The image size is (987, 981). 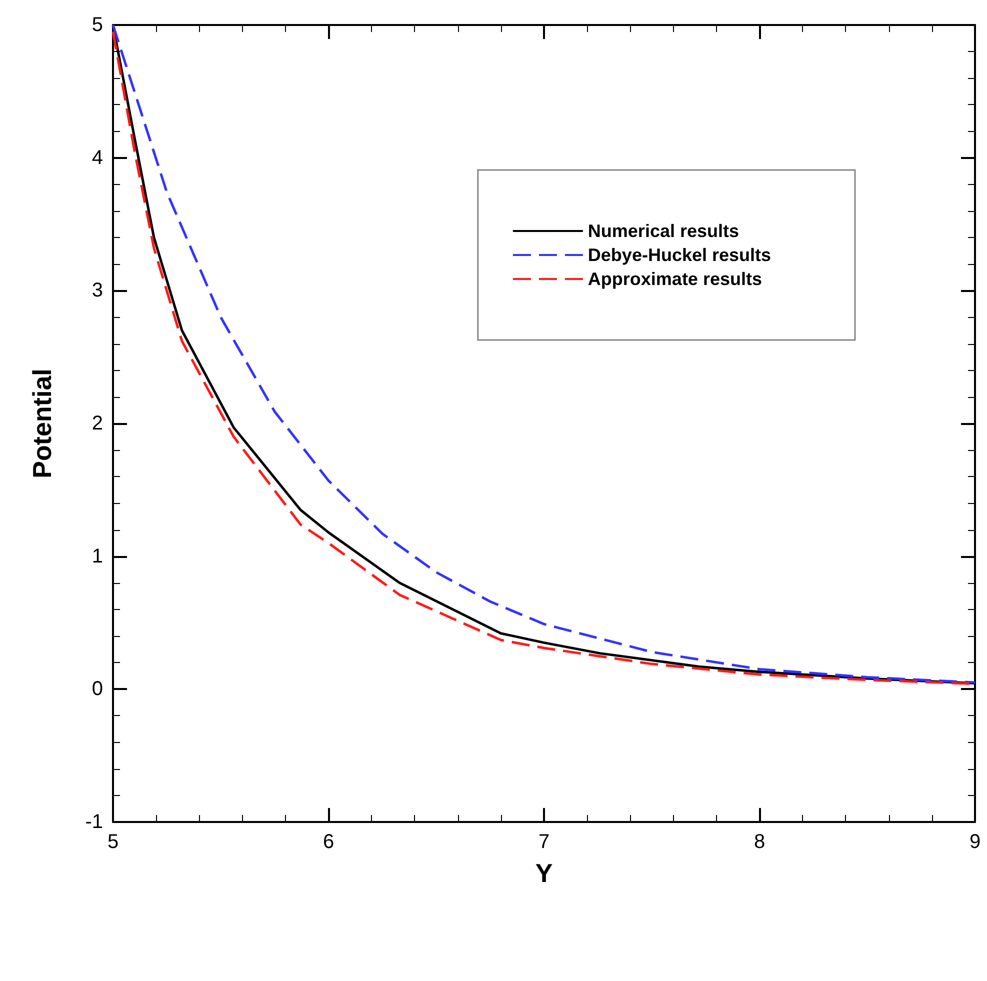 I want to click on x-tick-label: 7, so click(x=544, y=842).